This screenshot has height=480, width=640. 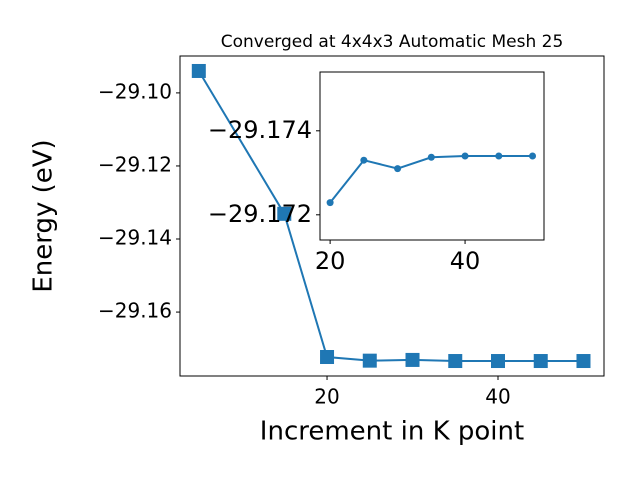 I want to click on y-tick-label: −29.12, so click(x=135, y=164).